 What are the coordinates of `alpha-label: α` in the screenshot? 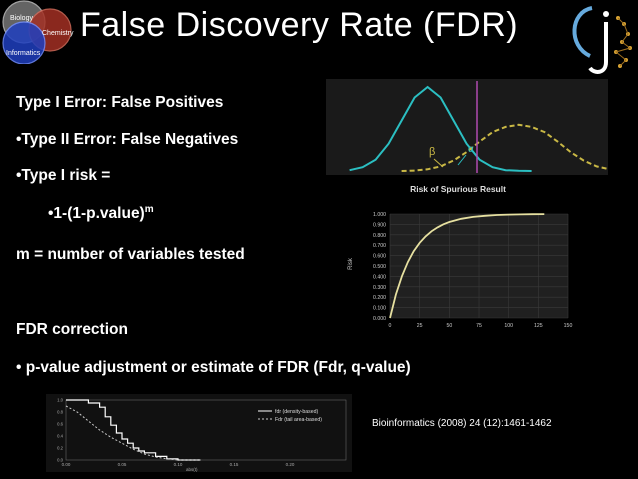 It's located at (471, 149).